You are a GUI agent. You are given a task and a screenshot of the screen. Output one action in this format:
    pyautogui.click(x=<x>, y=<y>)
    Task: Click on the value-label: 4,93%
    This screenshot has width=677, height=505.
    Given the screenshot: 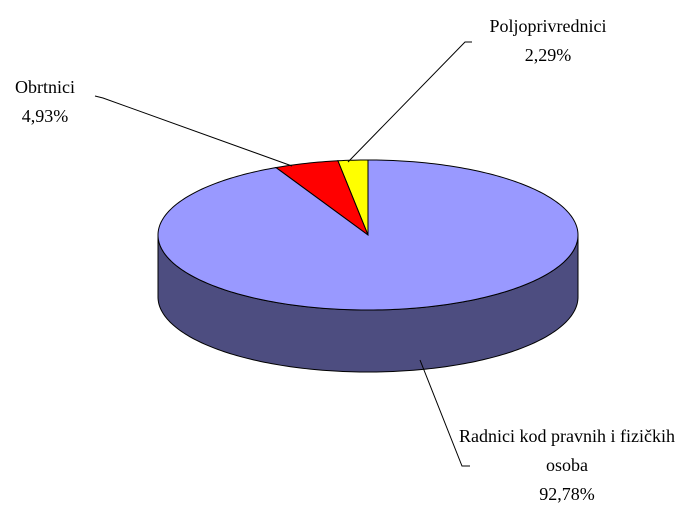 What is the action you would take?
    pyautogui.click(x=45, y=116)
    